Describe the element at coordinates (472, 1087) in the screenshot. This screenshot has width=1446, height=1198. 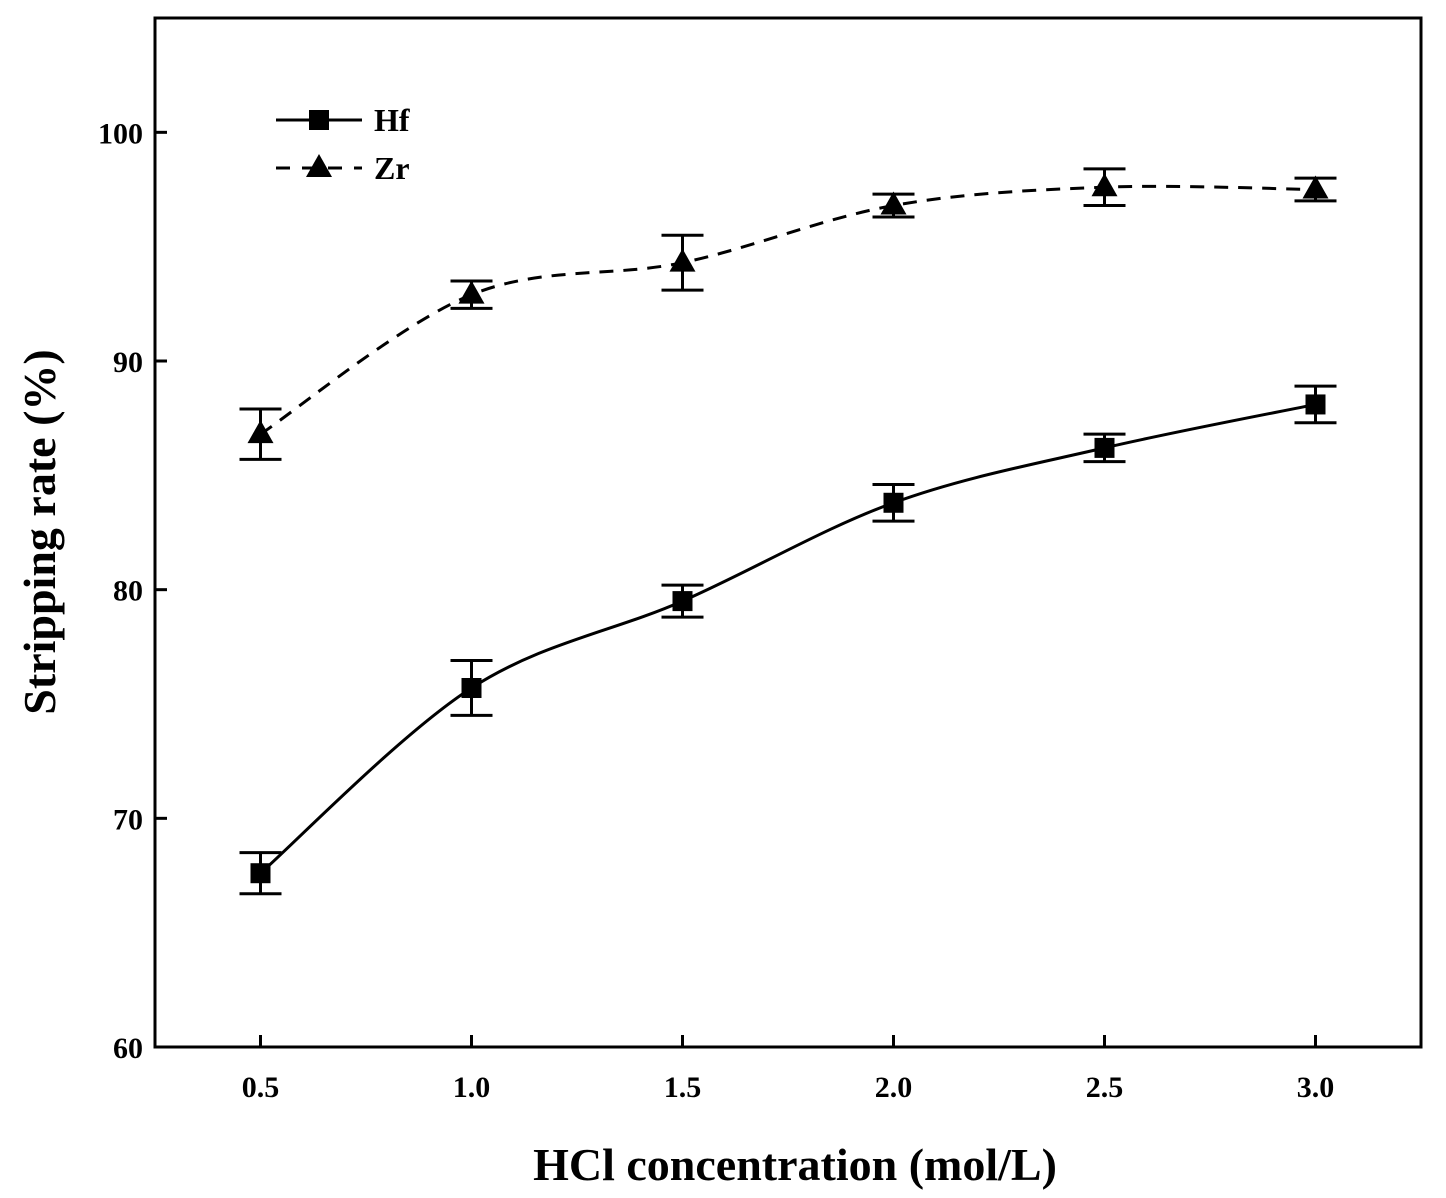
I see `x-tick-label: 1.0` at that location.